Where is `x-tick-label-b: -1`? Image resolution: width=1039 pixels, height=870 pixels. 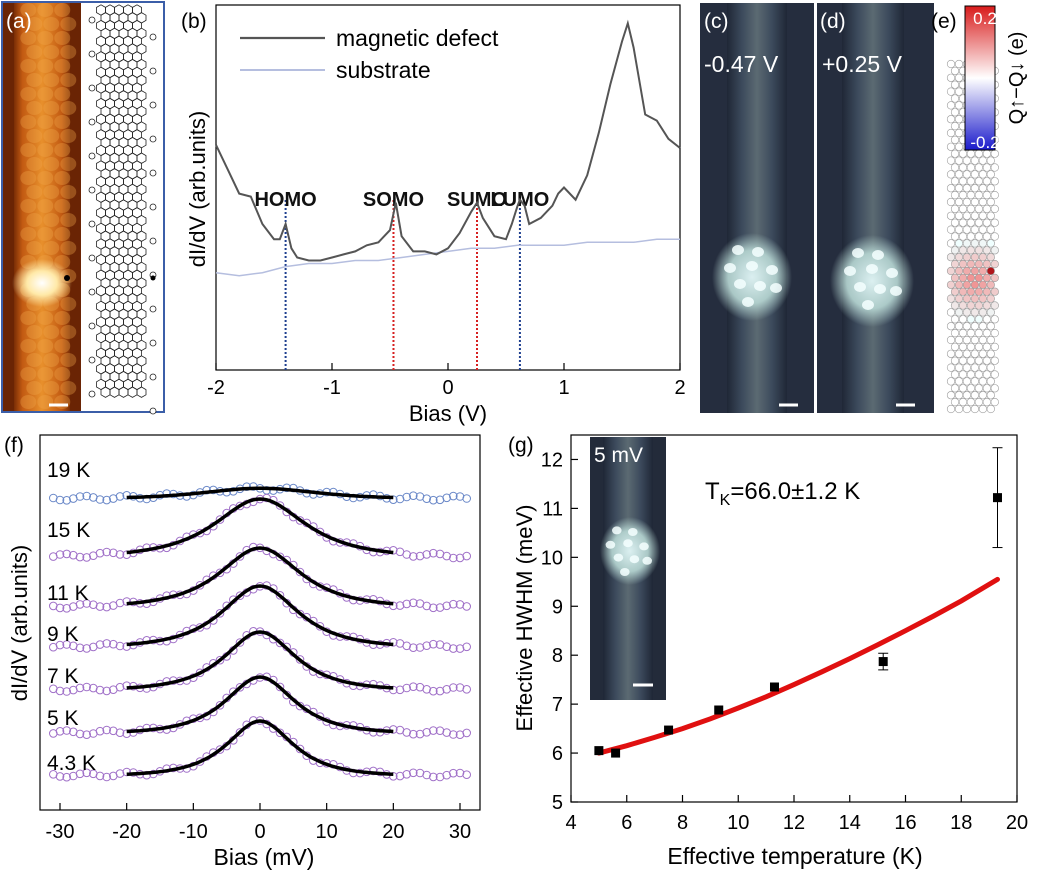 x-tick-label-b: -1 is located at coordinates (332, 388).